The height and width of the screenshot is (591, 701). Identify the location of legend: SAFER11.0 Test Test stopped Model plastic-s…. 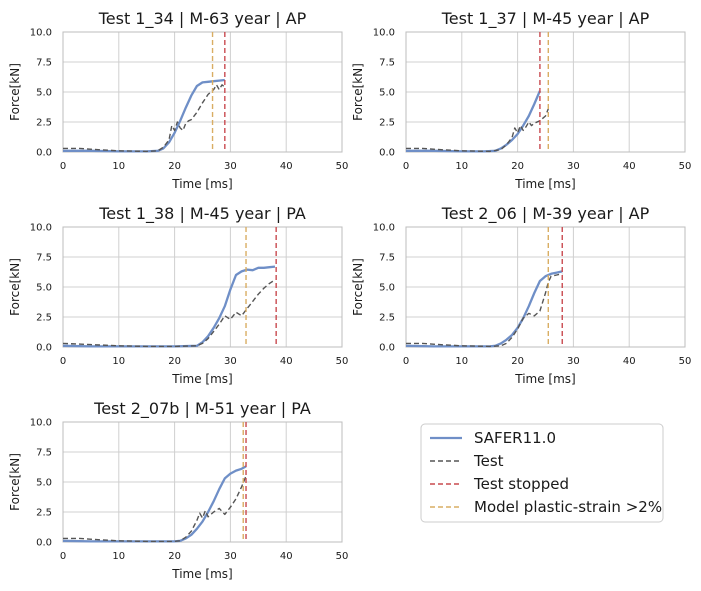
(542, 473).